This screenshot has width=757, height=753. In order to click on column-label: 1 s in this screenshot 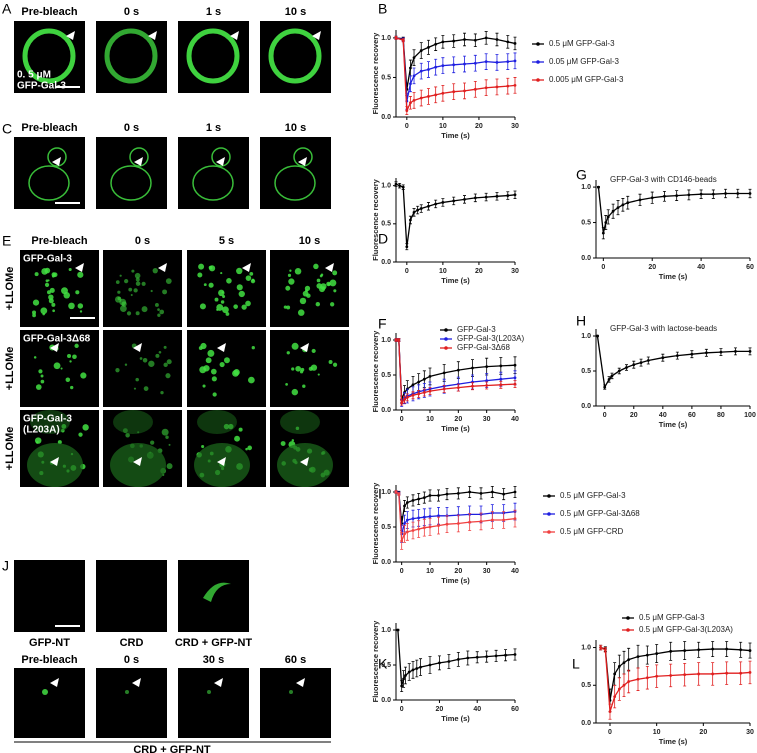, I will do `click(213, 12)`.